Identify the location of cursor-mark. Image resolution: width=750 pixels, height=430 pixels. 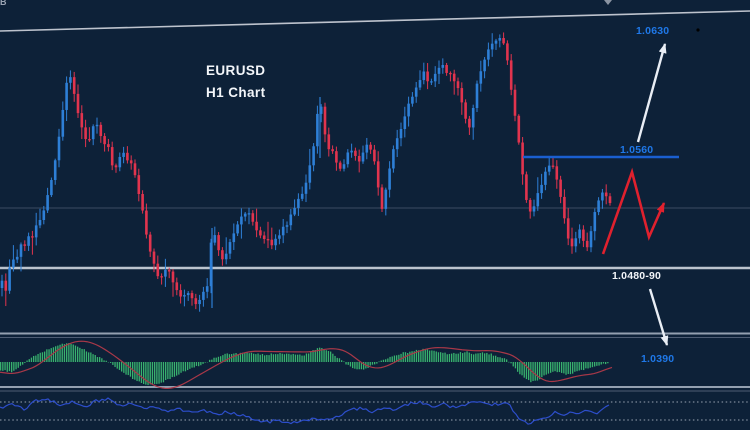
(608, 2).